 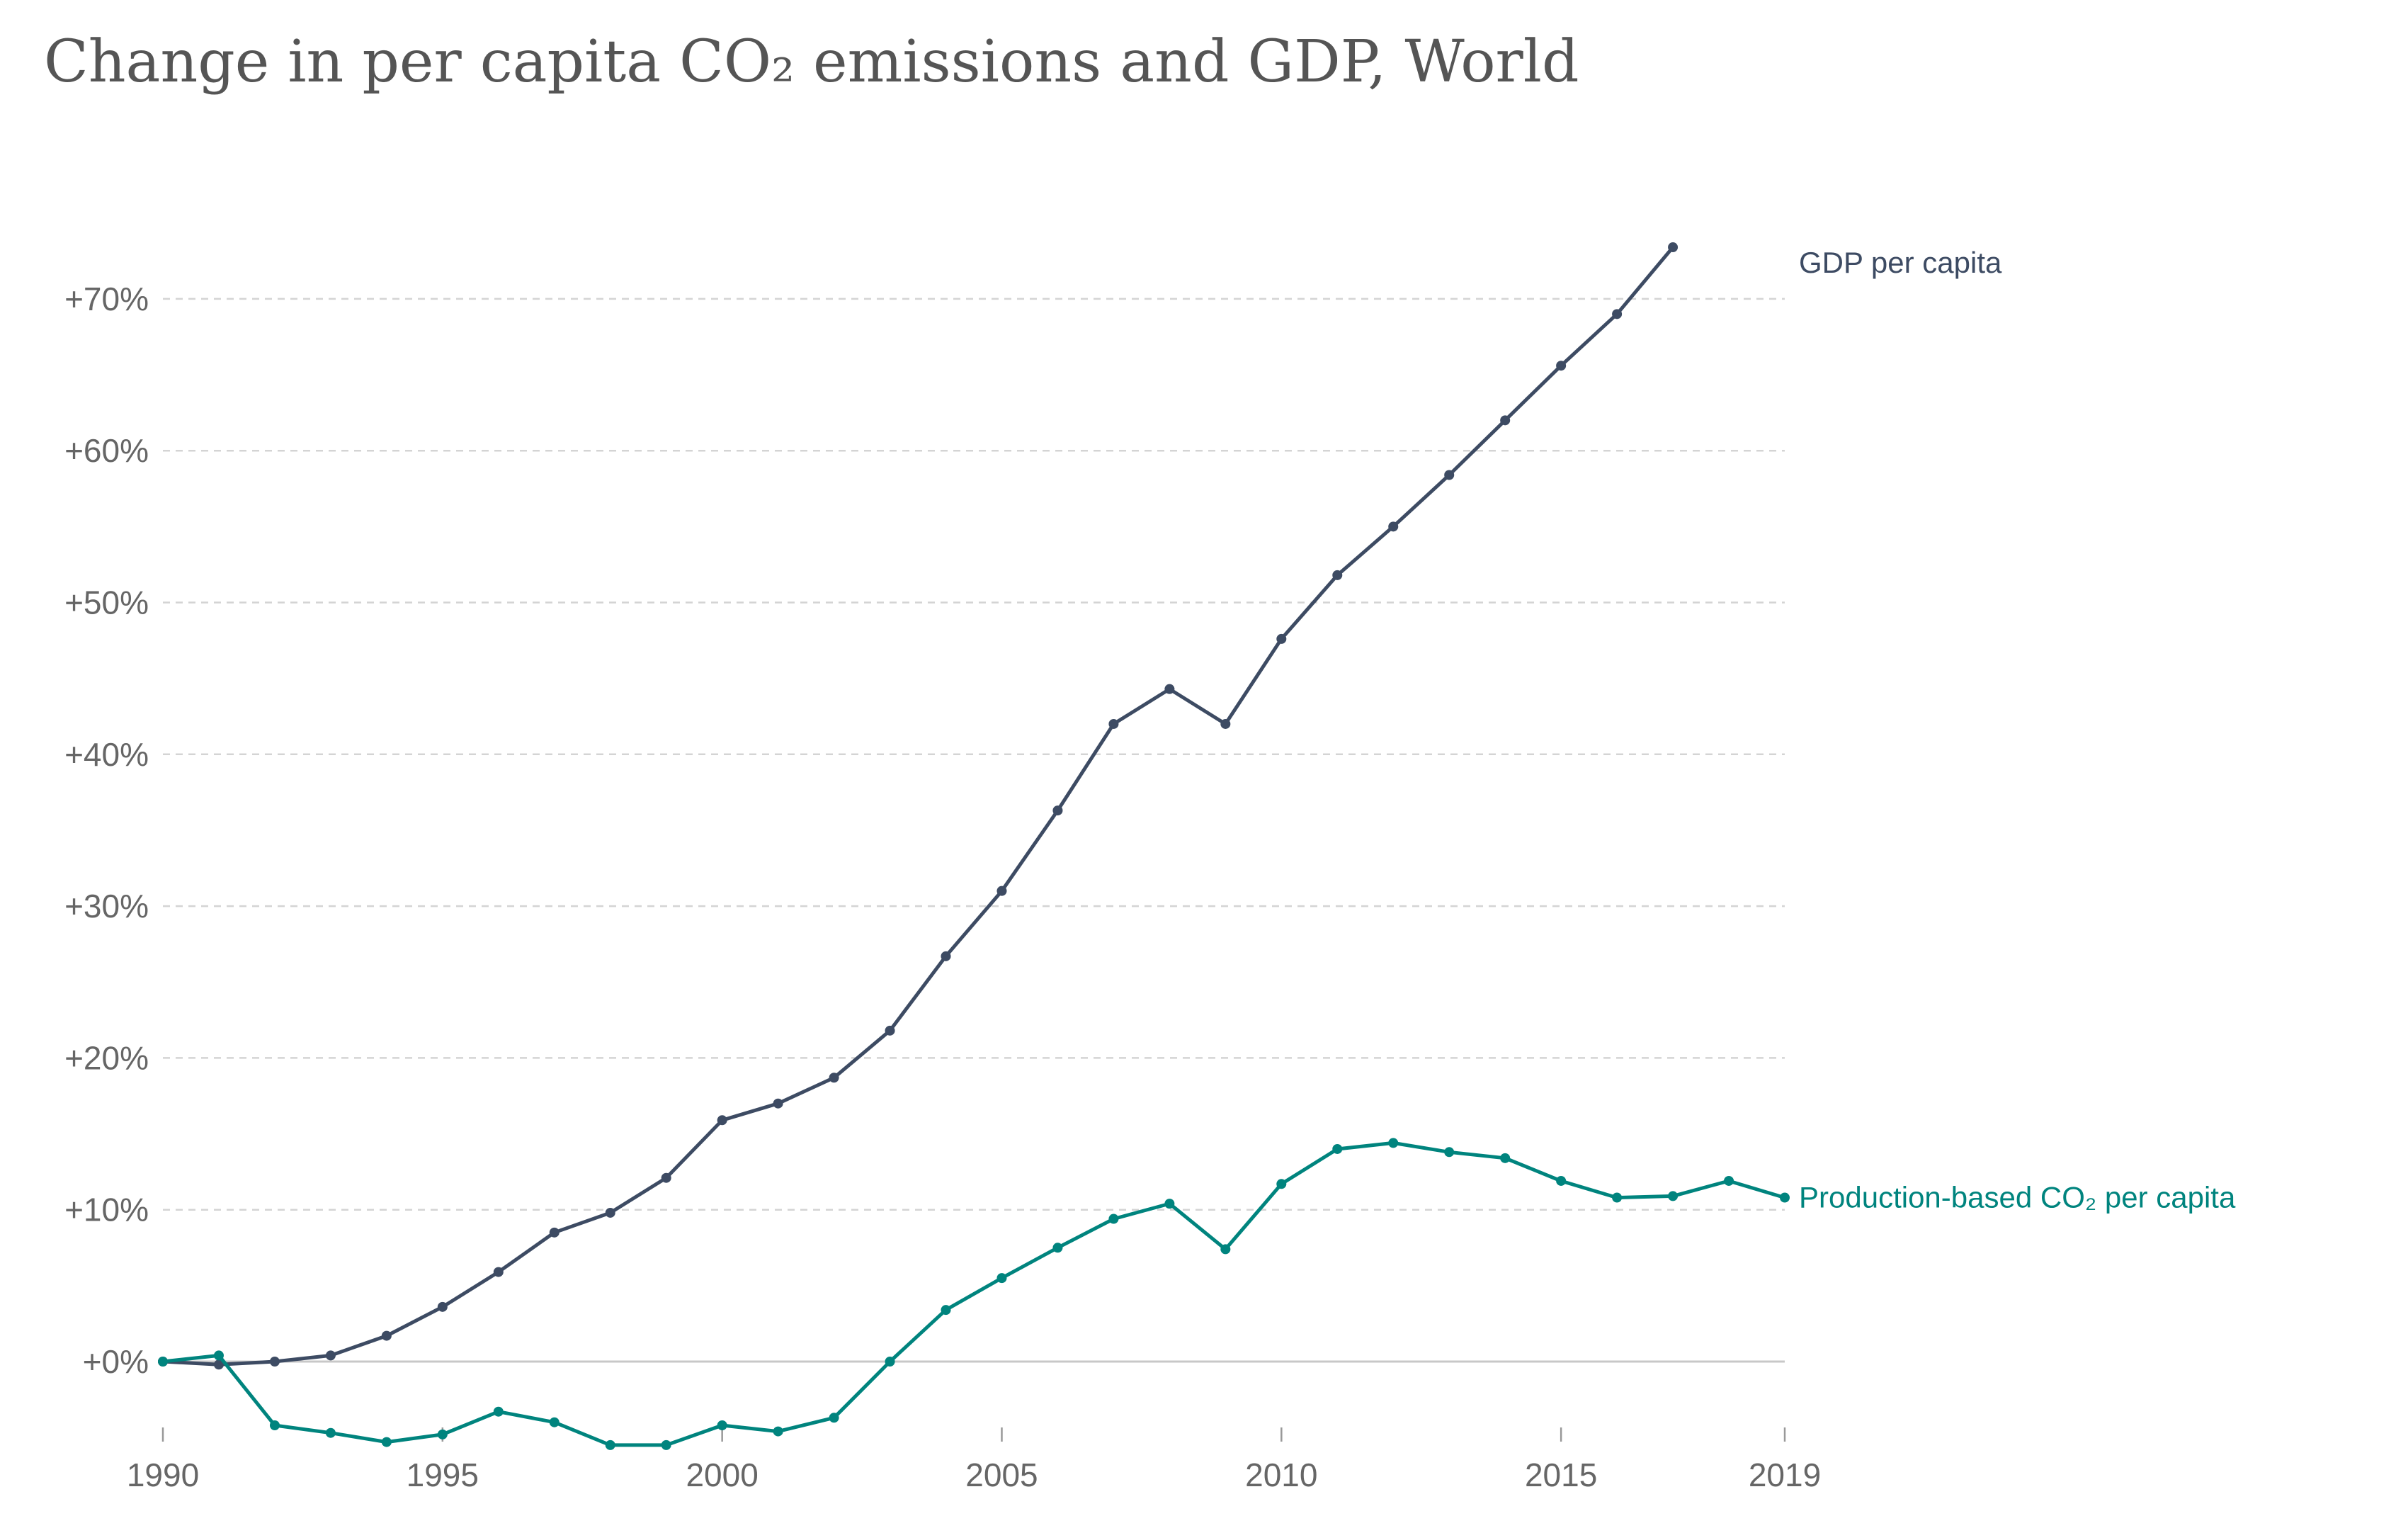 What do you see at coordinates (106, 1057) in the screenshot?
I see `y-tick-label: +20%` at bounding box center [106, 1057].